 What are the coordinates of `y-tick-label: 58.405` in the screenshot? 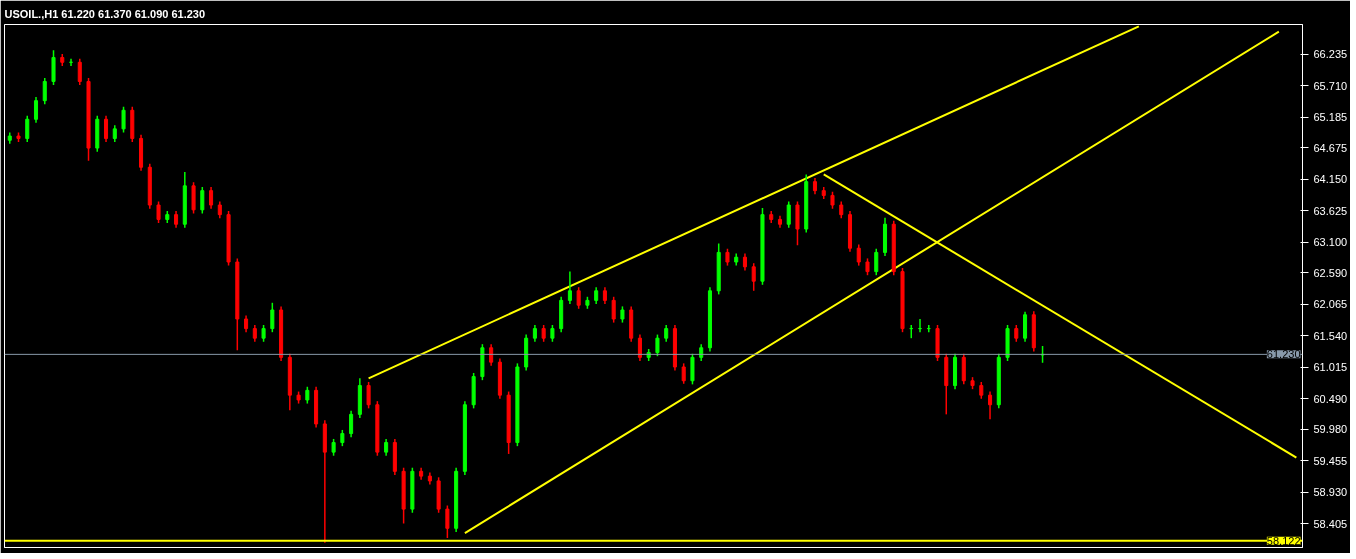 It's located at (1330, 523).